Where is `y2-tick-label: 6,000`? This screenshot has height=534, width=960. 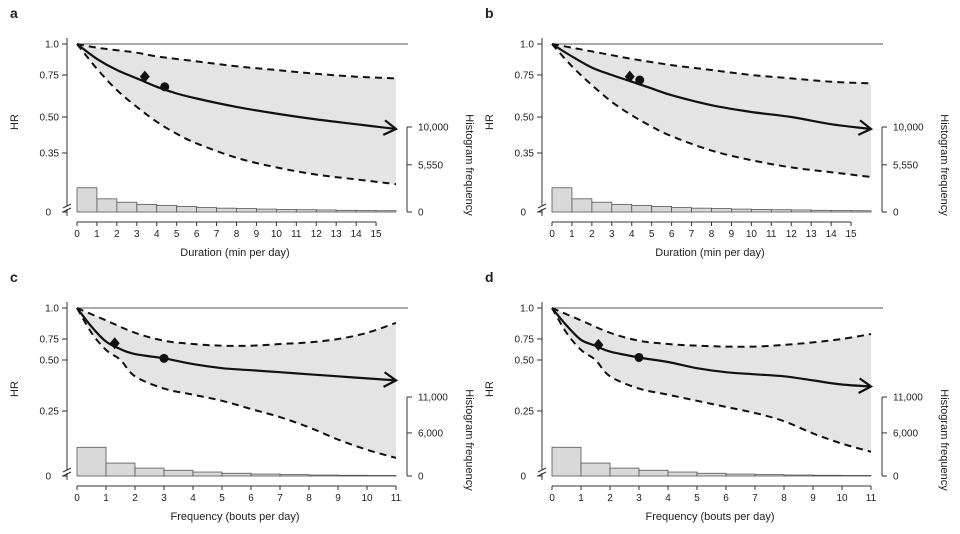 y2-tick-label: 6,000 is located at coordinates (430, 433).